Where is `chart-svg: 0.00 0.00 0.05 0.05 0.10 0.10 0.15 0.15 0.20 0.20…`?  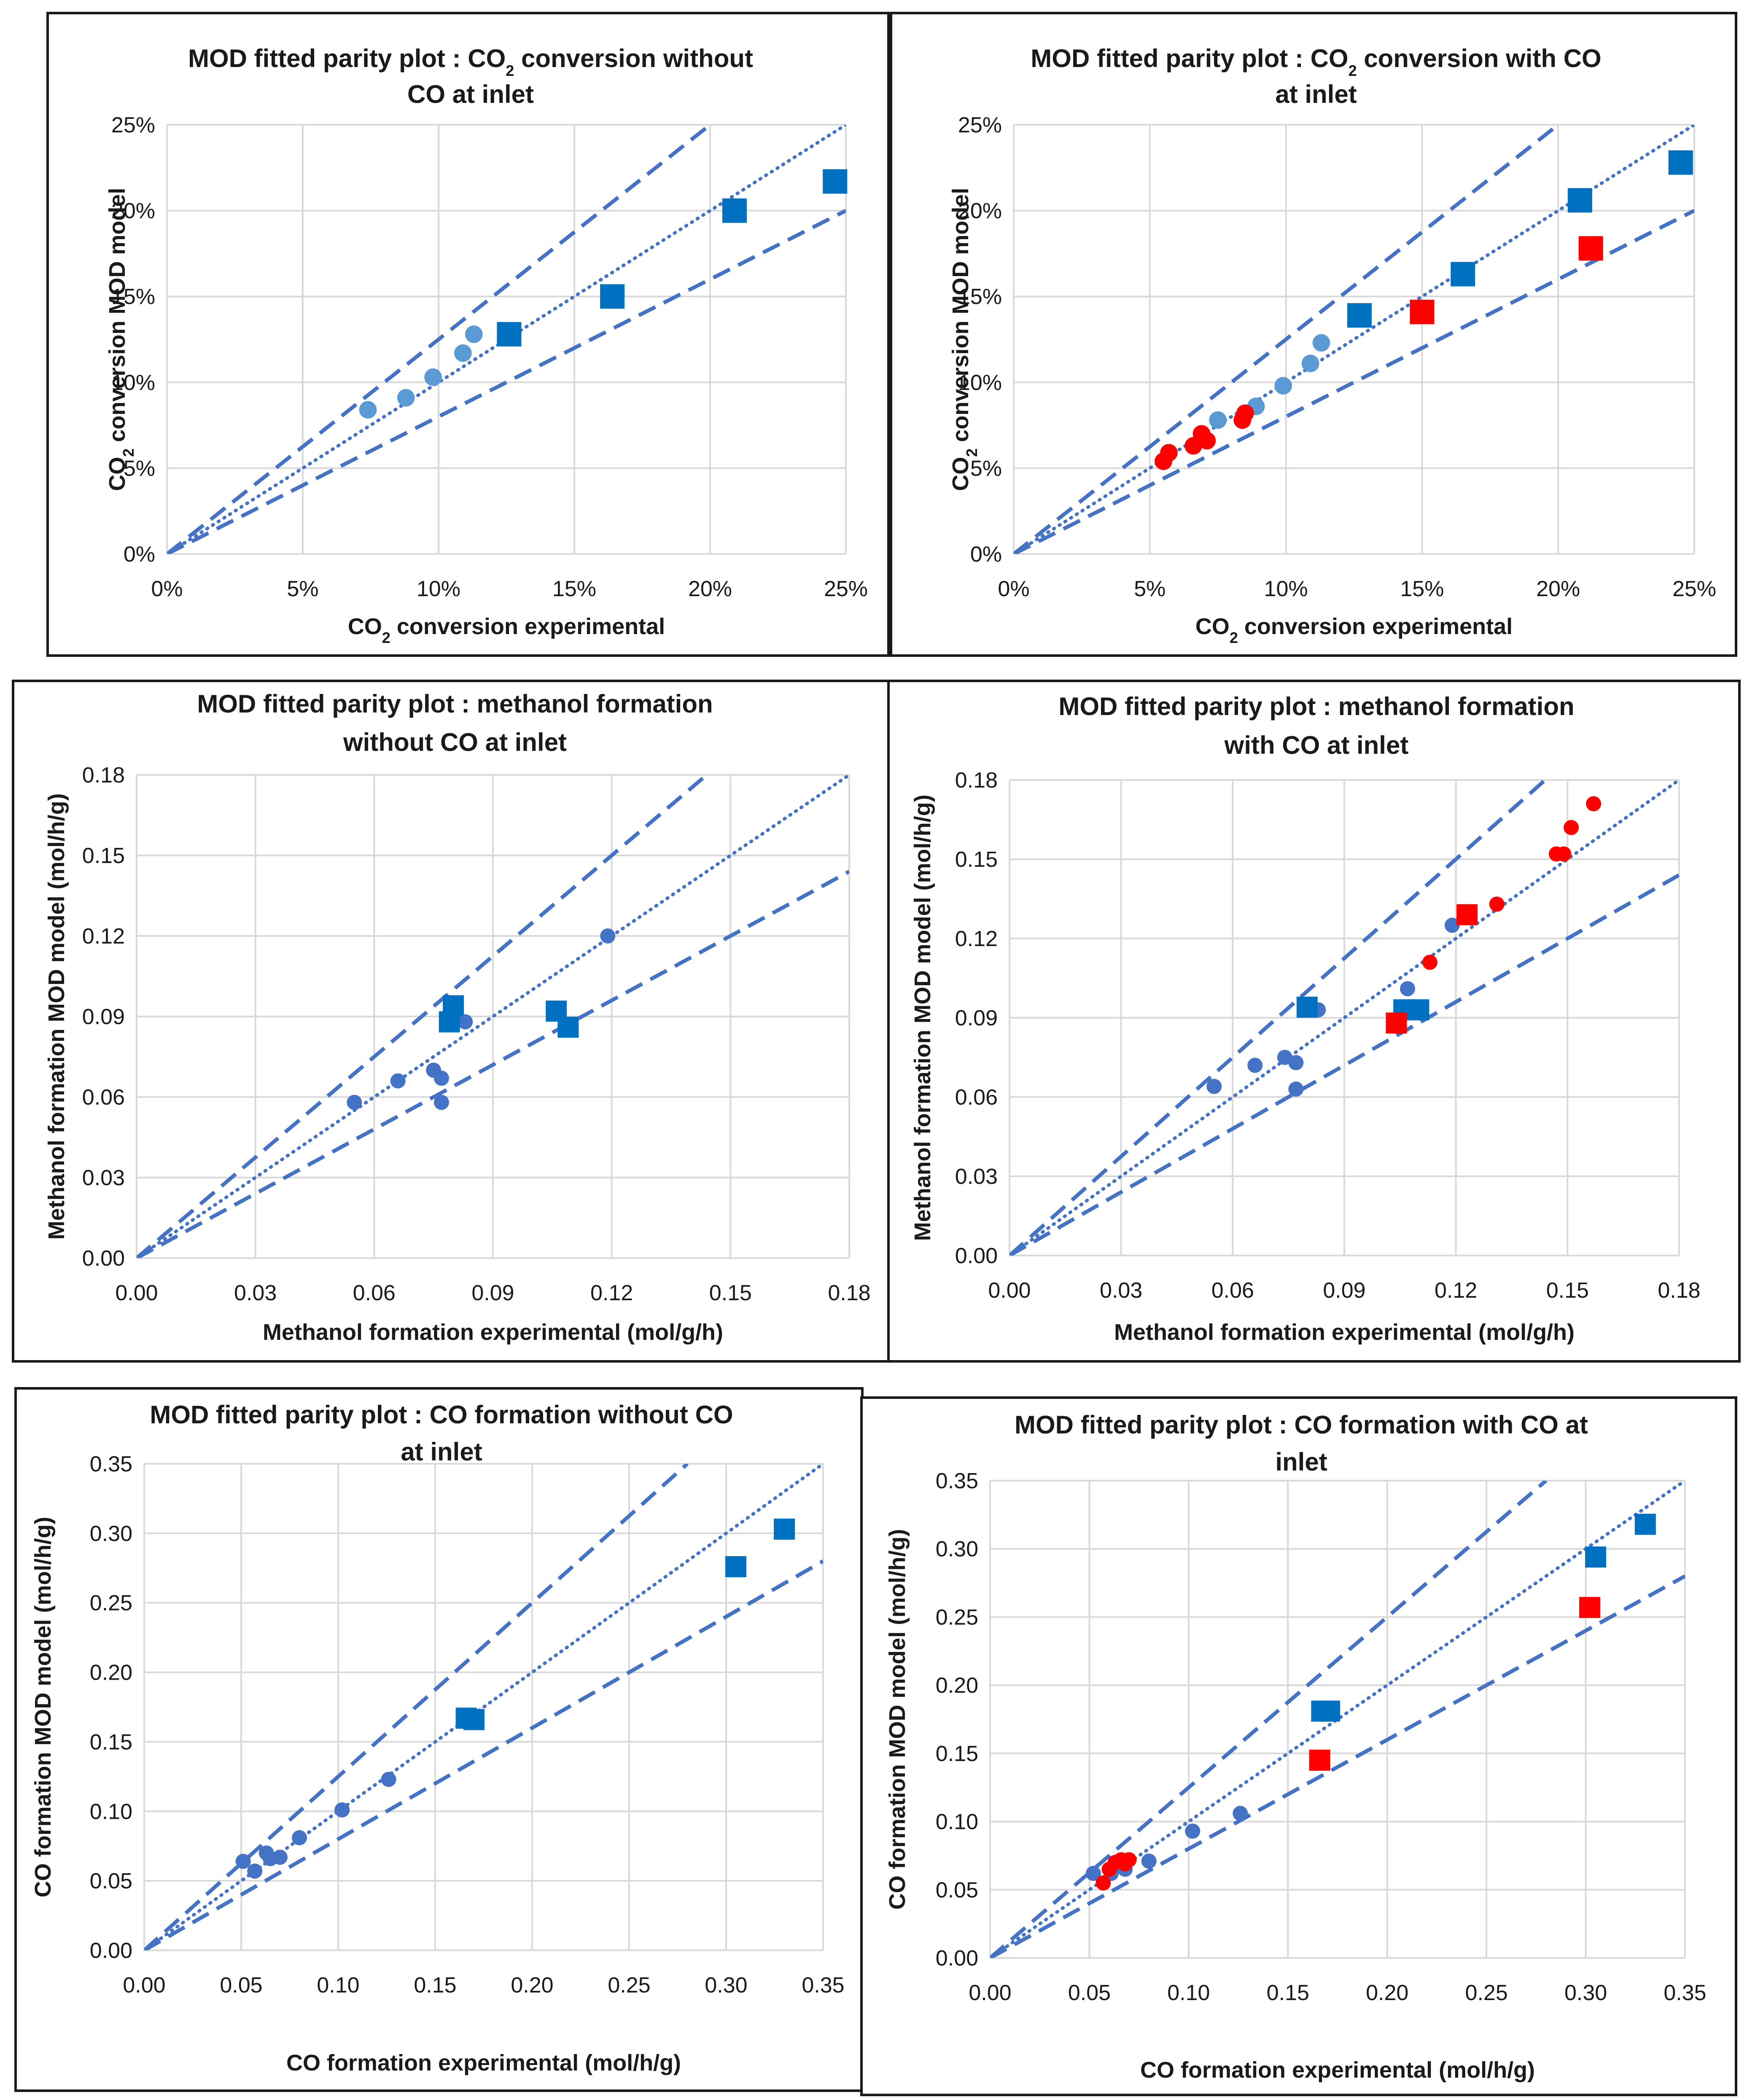
chart-svg: 0.00 0.00 0.05 0.05 0.10 0.10 0.15 0.15 0.20 0.20… is located at coordinates (437, 1738).